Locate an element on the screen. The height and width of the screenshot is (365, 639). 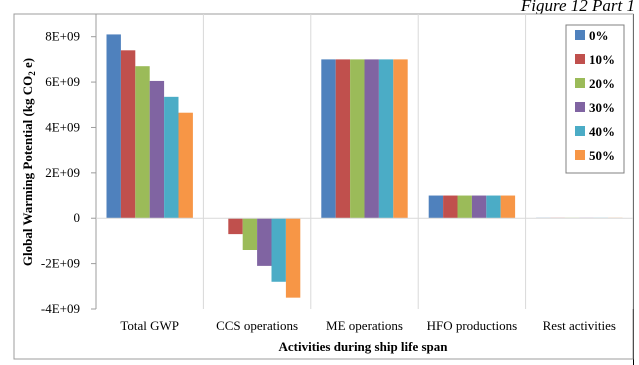
y-tick-label: 4E+09 is located at coordinates (62, 126).